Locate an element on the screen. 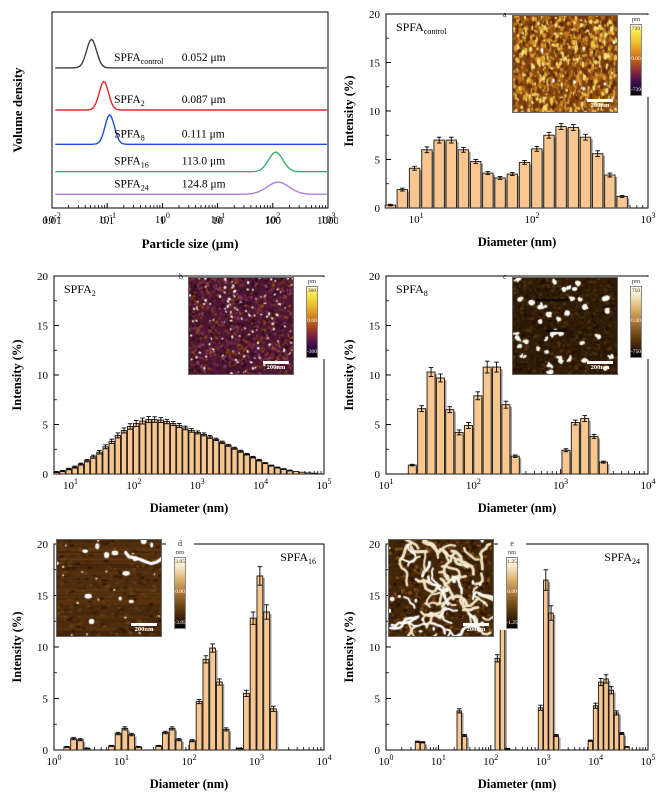 The height and width of the screenshot is (797, 664). colorbar-max: 3.85 is located at coordinates (180, 562).